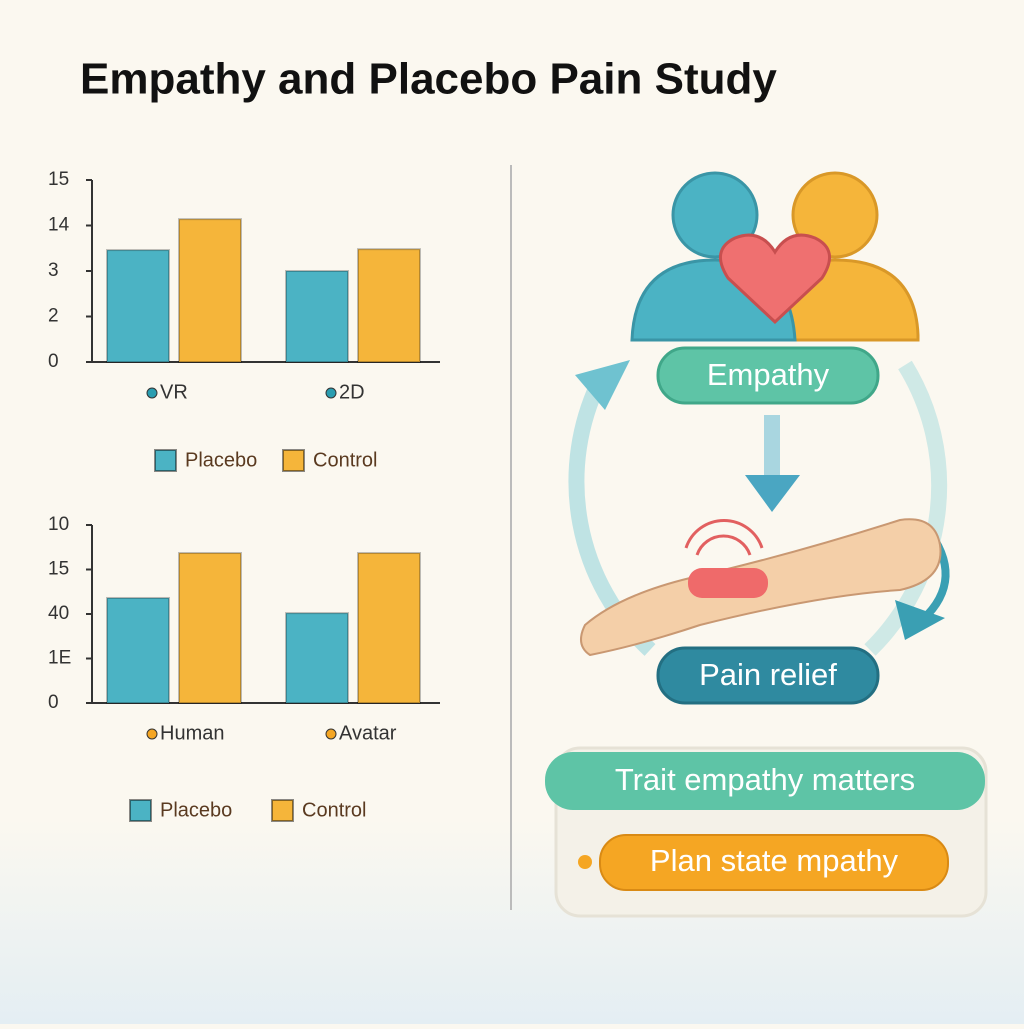  I want to click on heart, so click(775, 279).